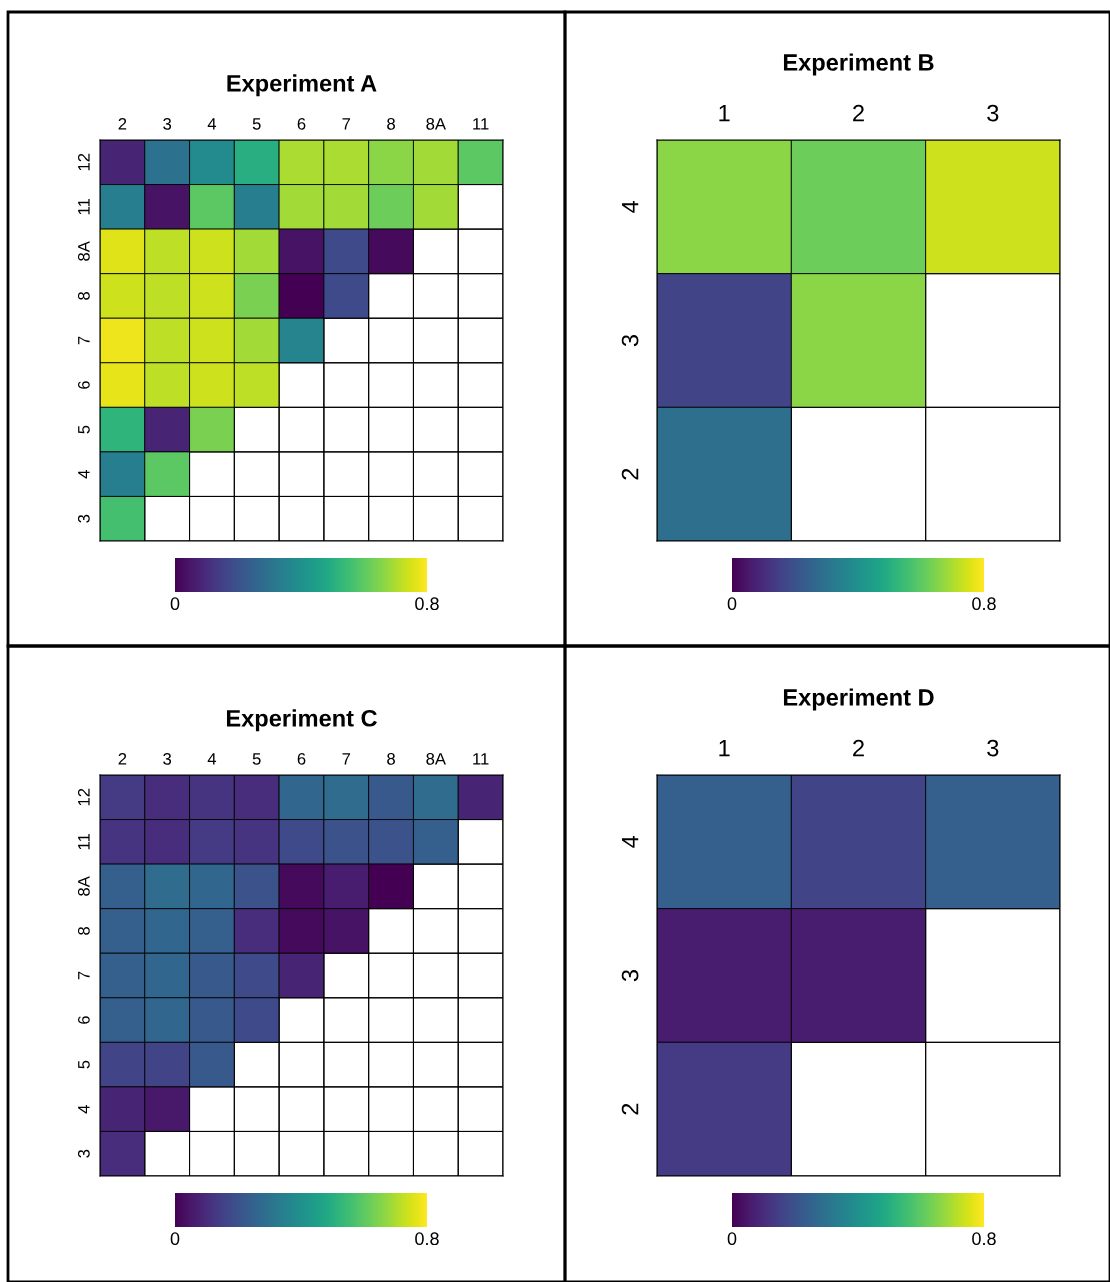 This screenshot has width=1110, height=1282. Describe the element at coordinates (858, 699) in the screenshot. I see `chart-title: Experiment D` at that location.